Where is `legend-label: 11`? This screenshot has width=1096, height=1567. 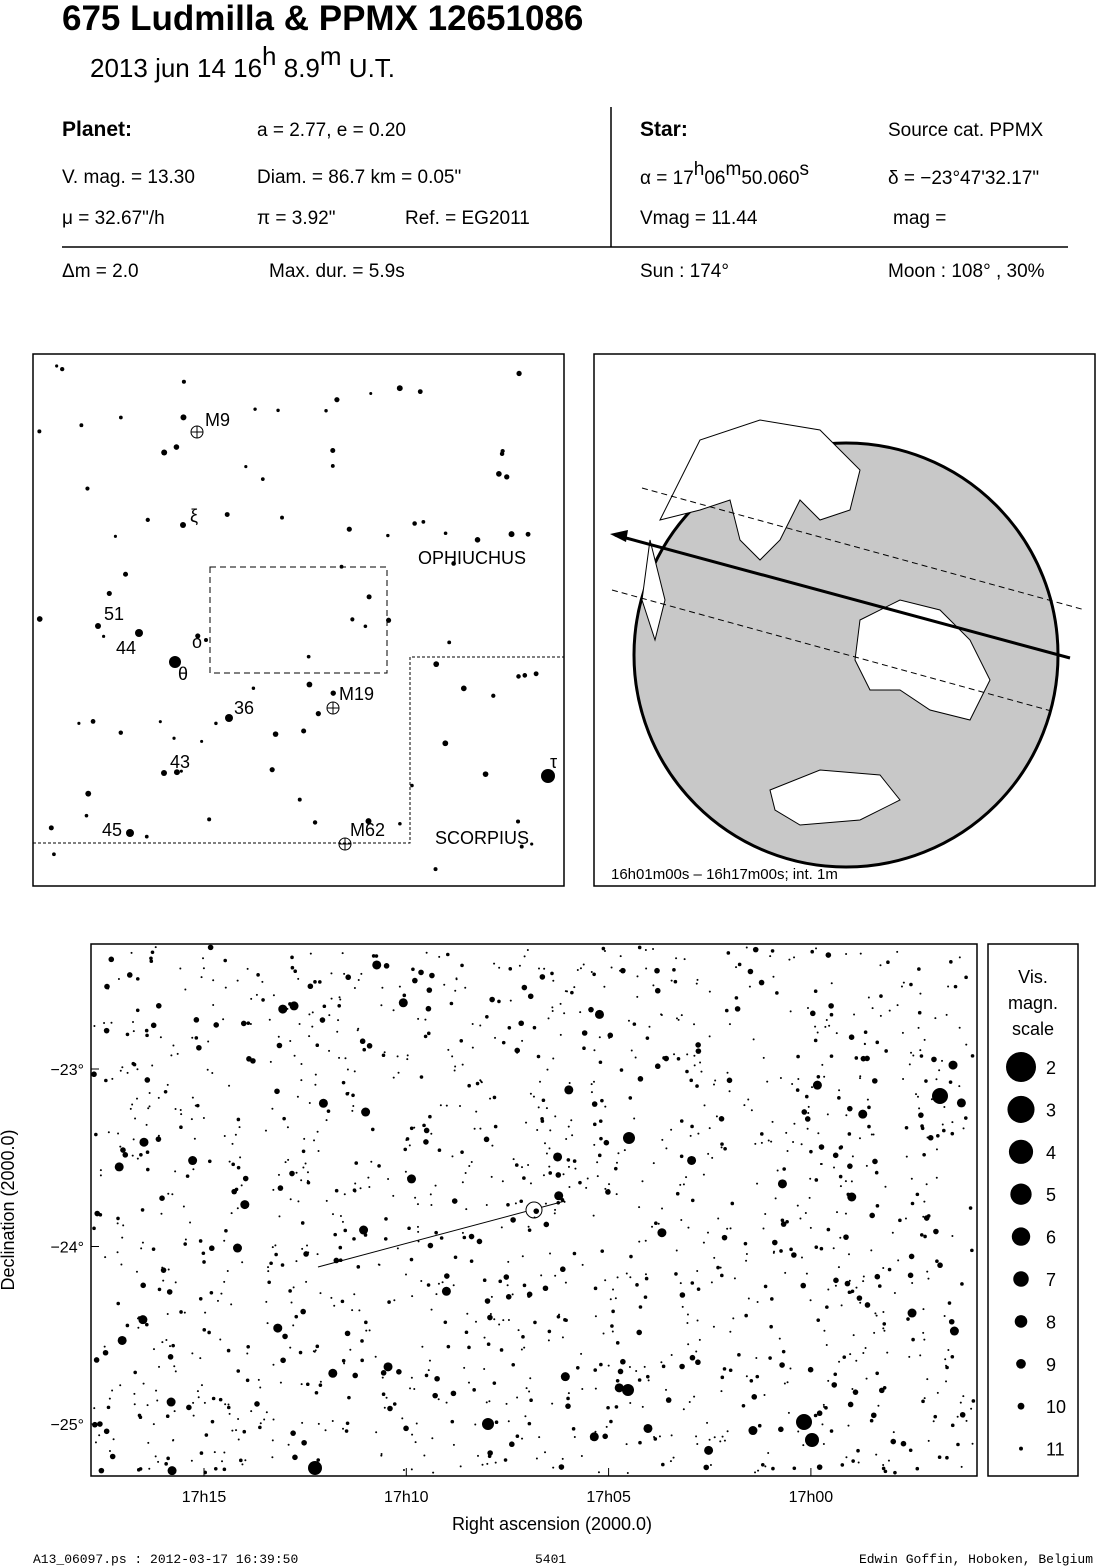
legend-label: 11 is located at coordinates (1055, 1450).